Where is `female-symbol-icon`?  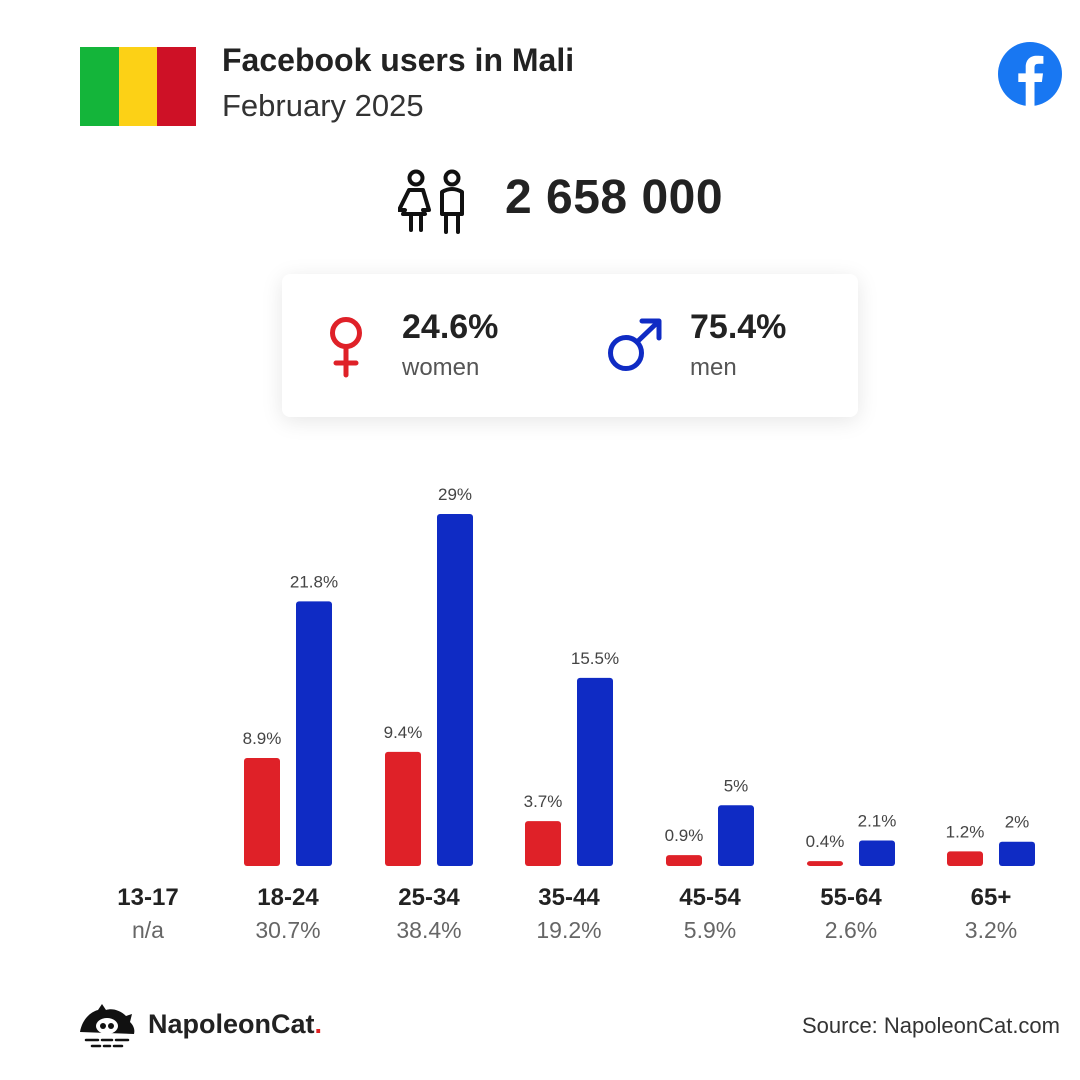
female-symbol-icon is located at coordinates (346, 347).